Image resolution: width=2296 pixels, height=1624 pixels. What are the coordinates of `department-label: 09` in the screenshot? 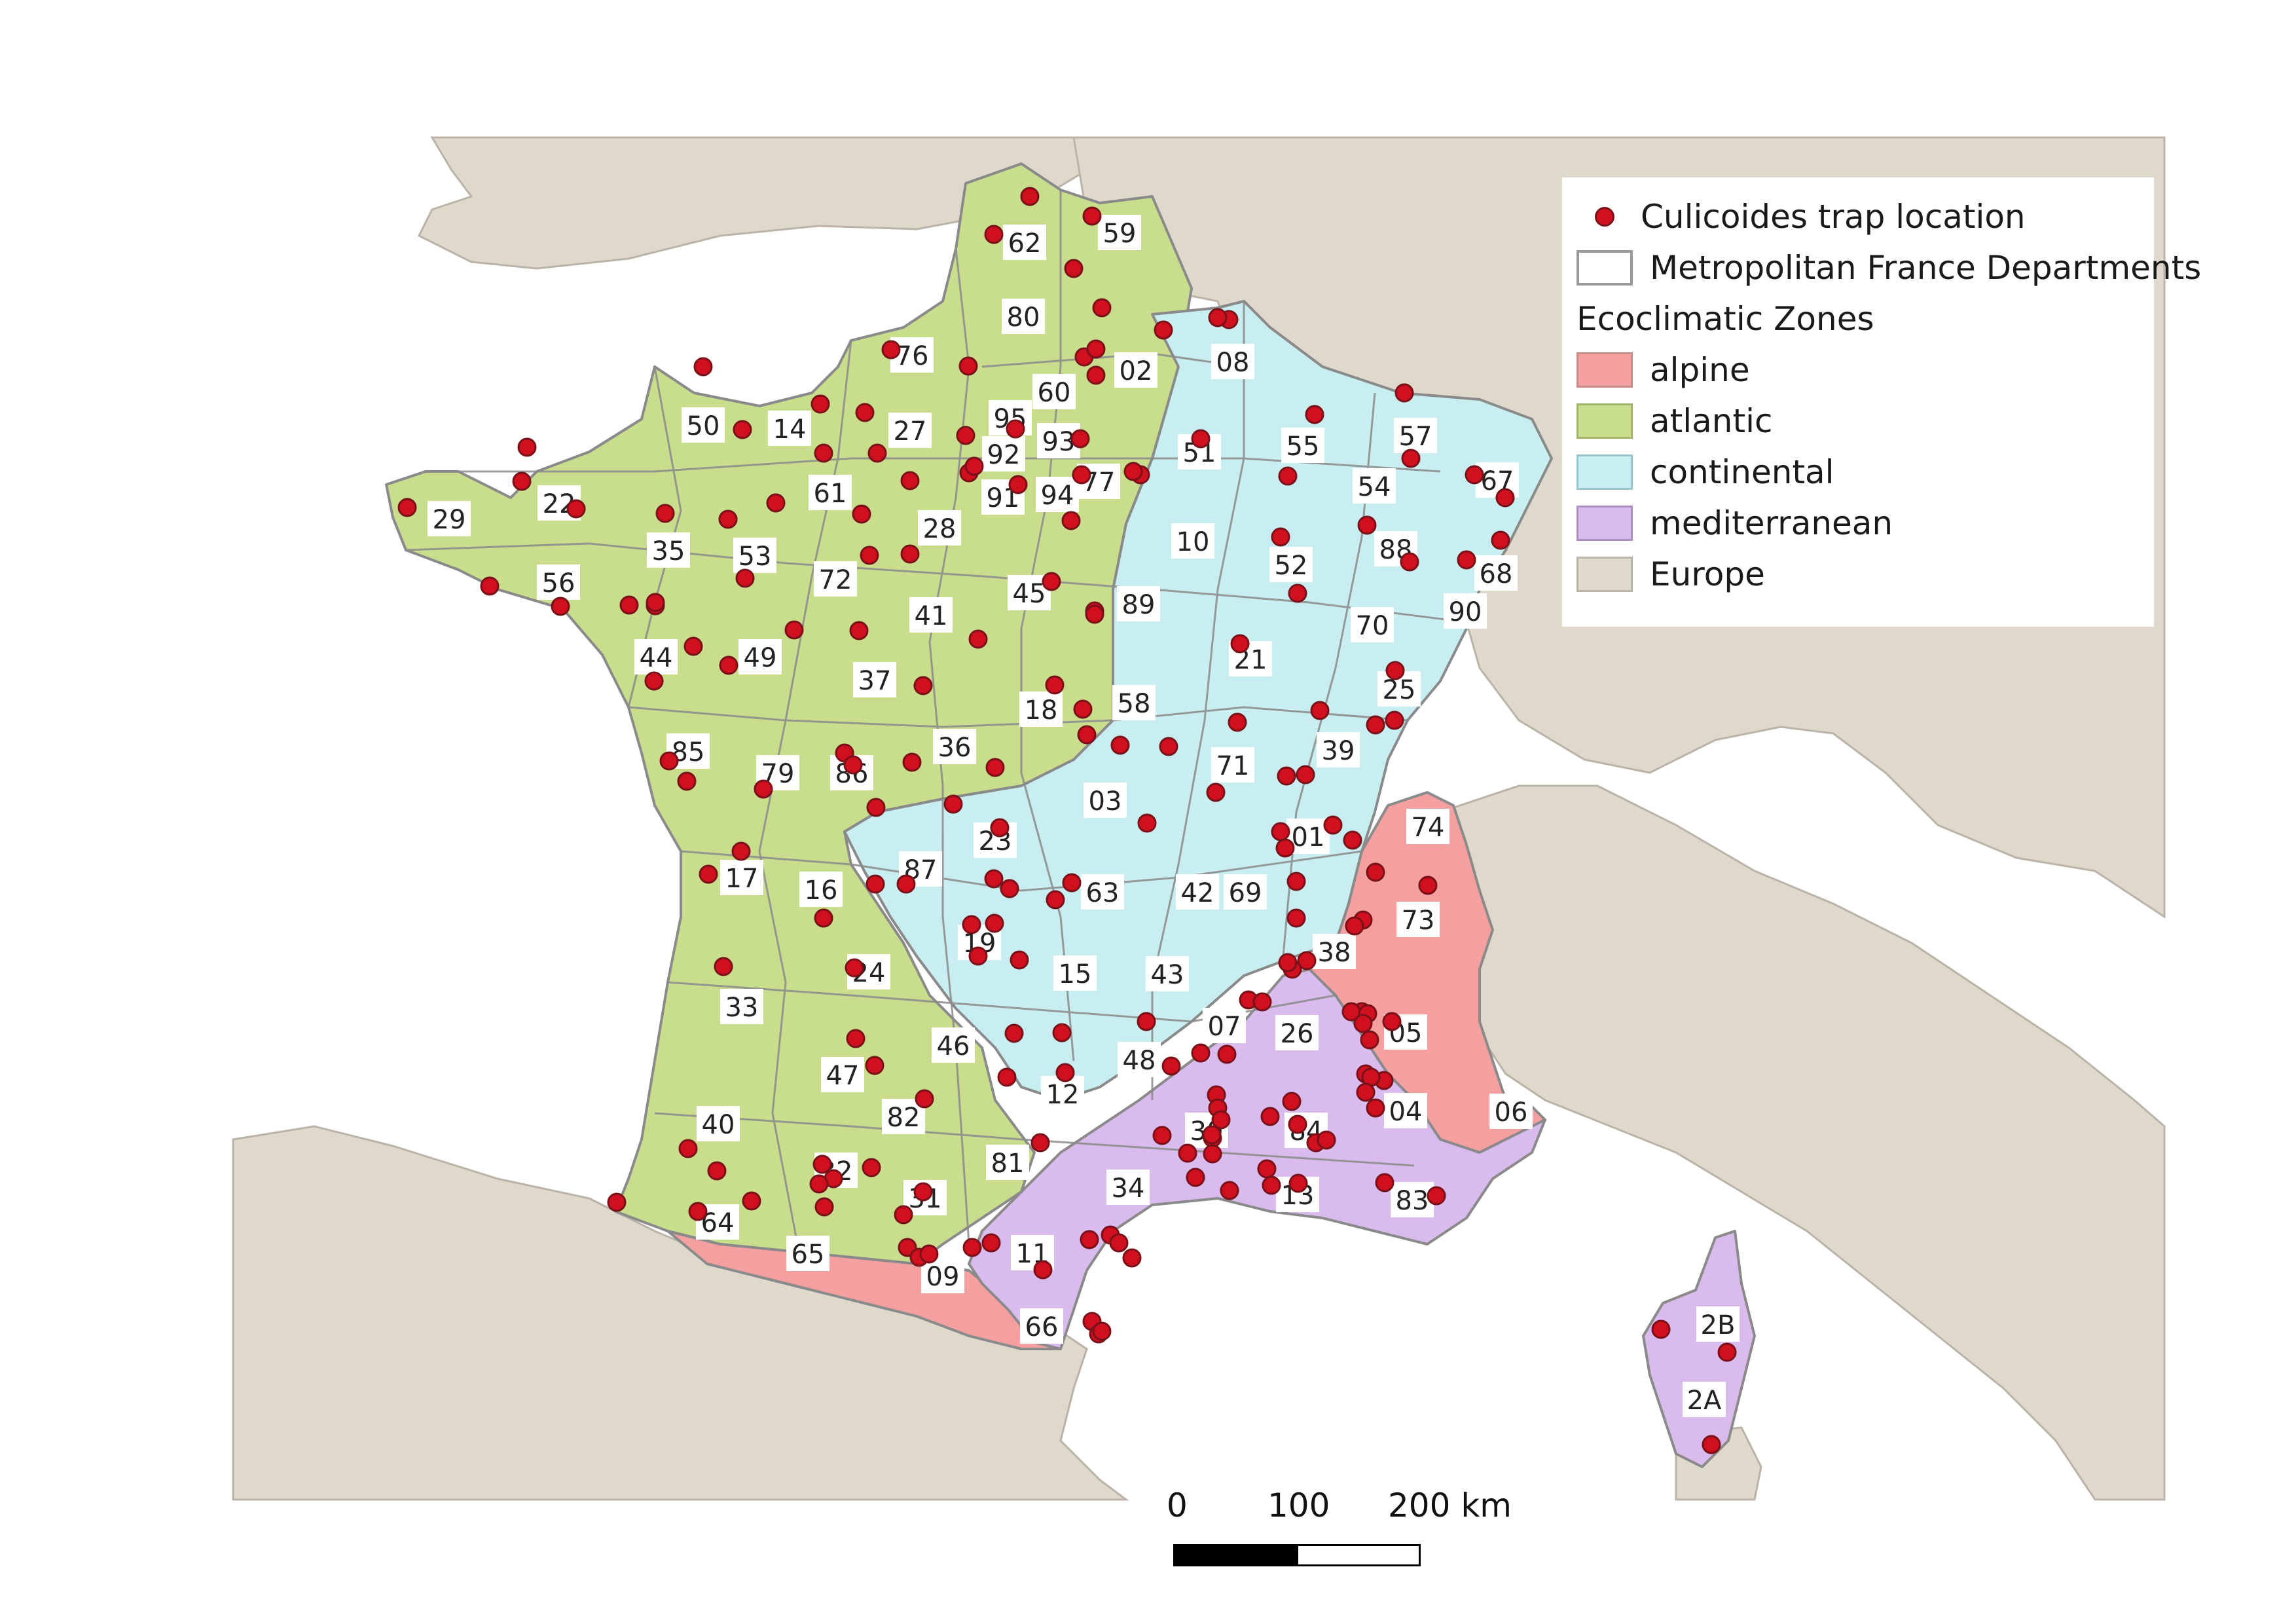 It's located at (942, 1275).